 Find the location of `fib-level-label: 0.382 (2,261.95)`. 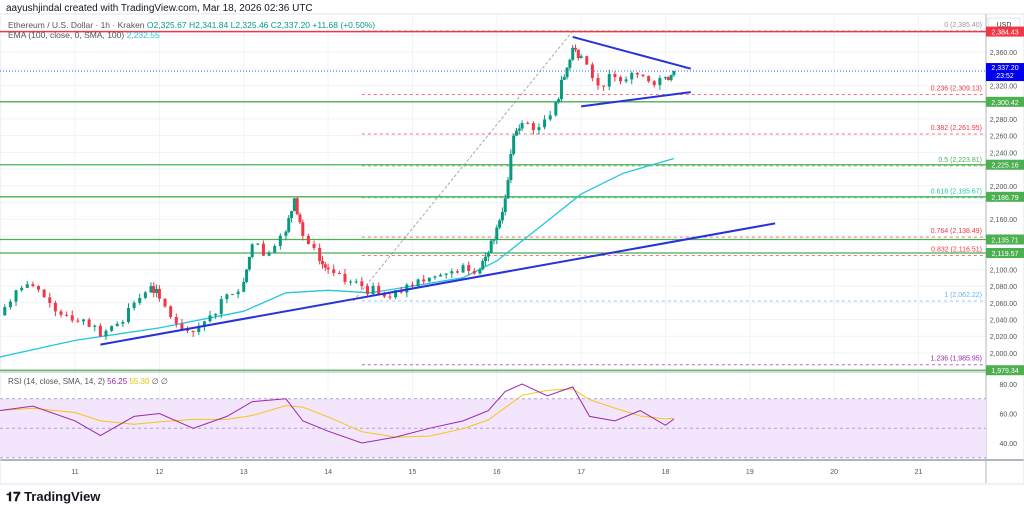

fib-level-label: 0.382 (2,261.95) is located at coordinates (956, 128).